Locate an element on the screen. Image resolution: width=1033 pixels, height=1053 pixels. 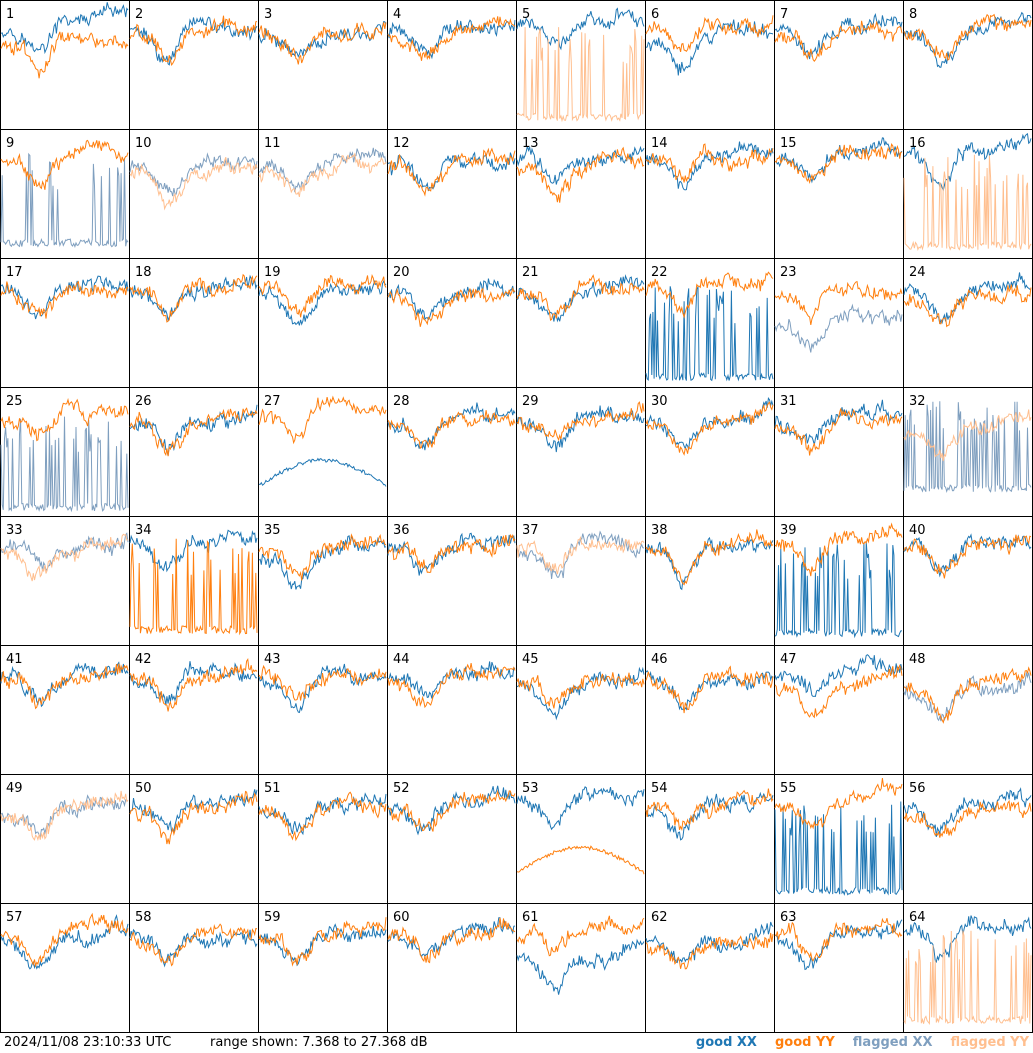
tile-61: 61 is located at coordinates (581, 968).